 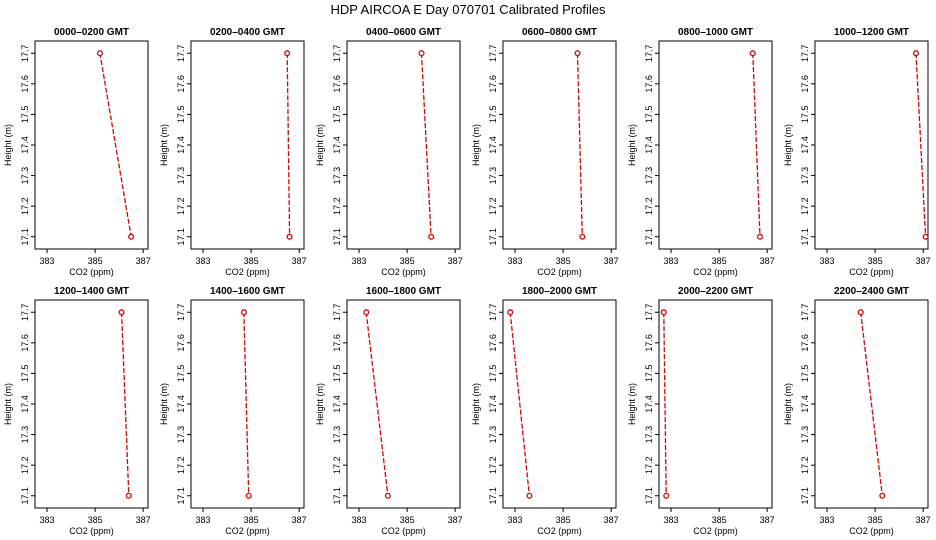 I want to click on panel-title: 0800–1000 GMT, so click(x=715, y=32).